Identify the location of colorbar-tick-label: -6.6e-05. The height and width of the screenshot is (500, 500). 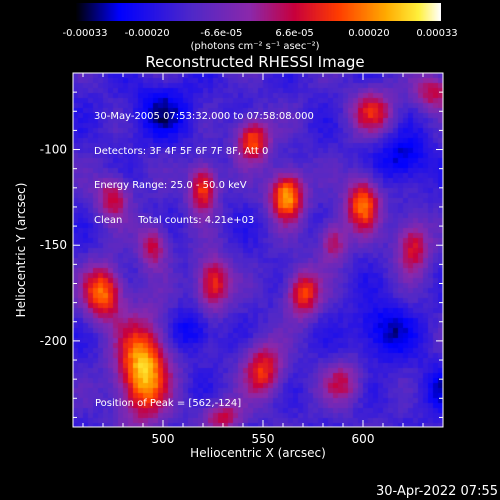
(221, 33).